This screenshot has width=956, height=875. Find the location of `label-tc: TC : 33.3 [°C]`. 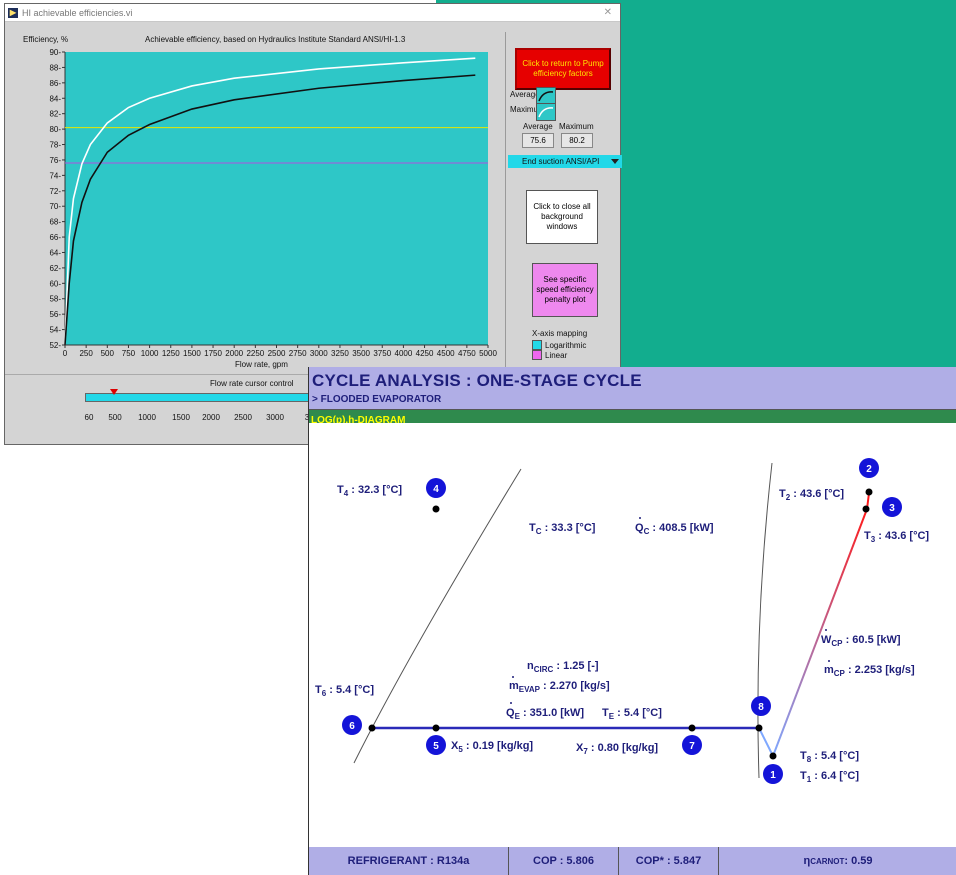

label-tc: TC : 33.3 [°C] is located at coordinates (562, 529).